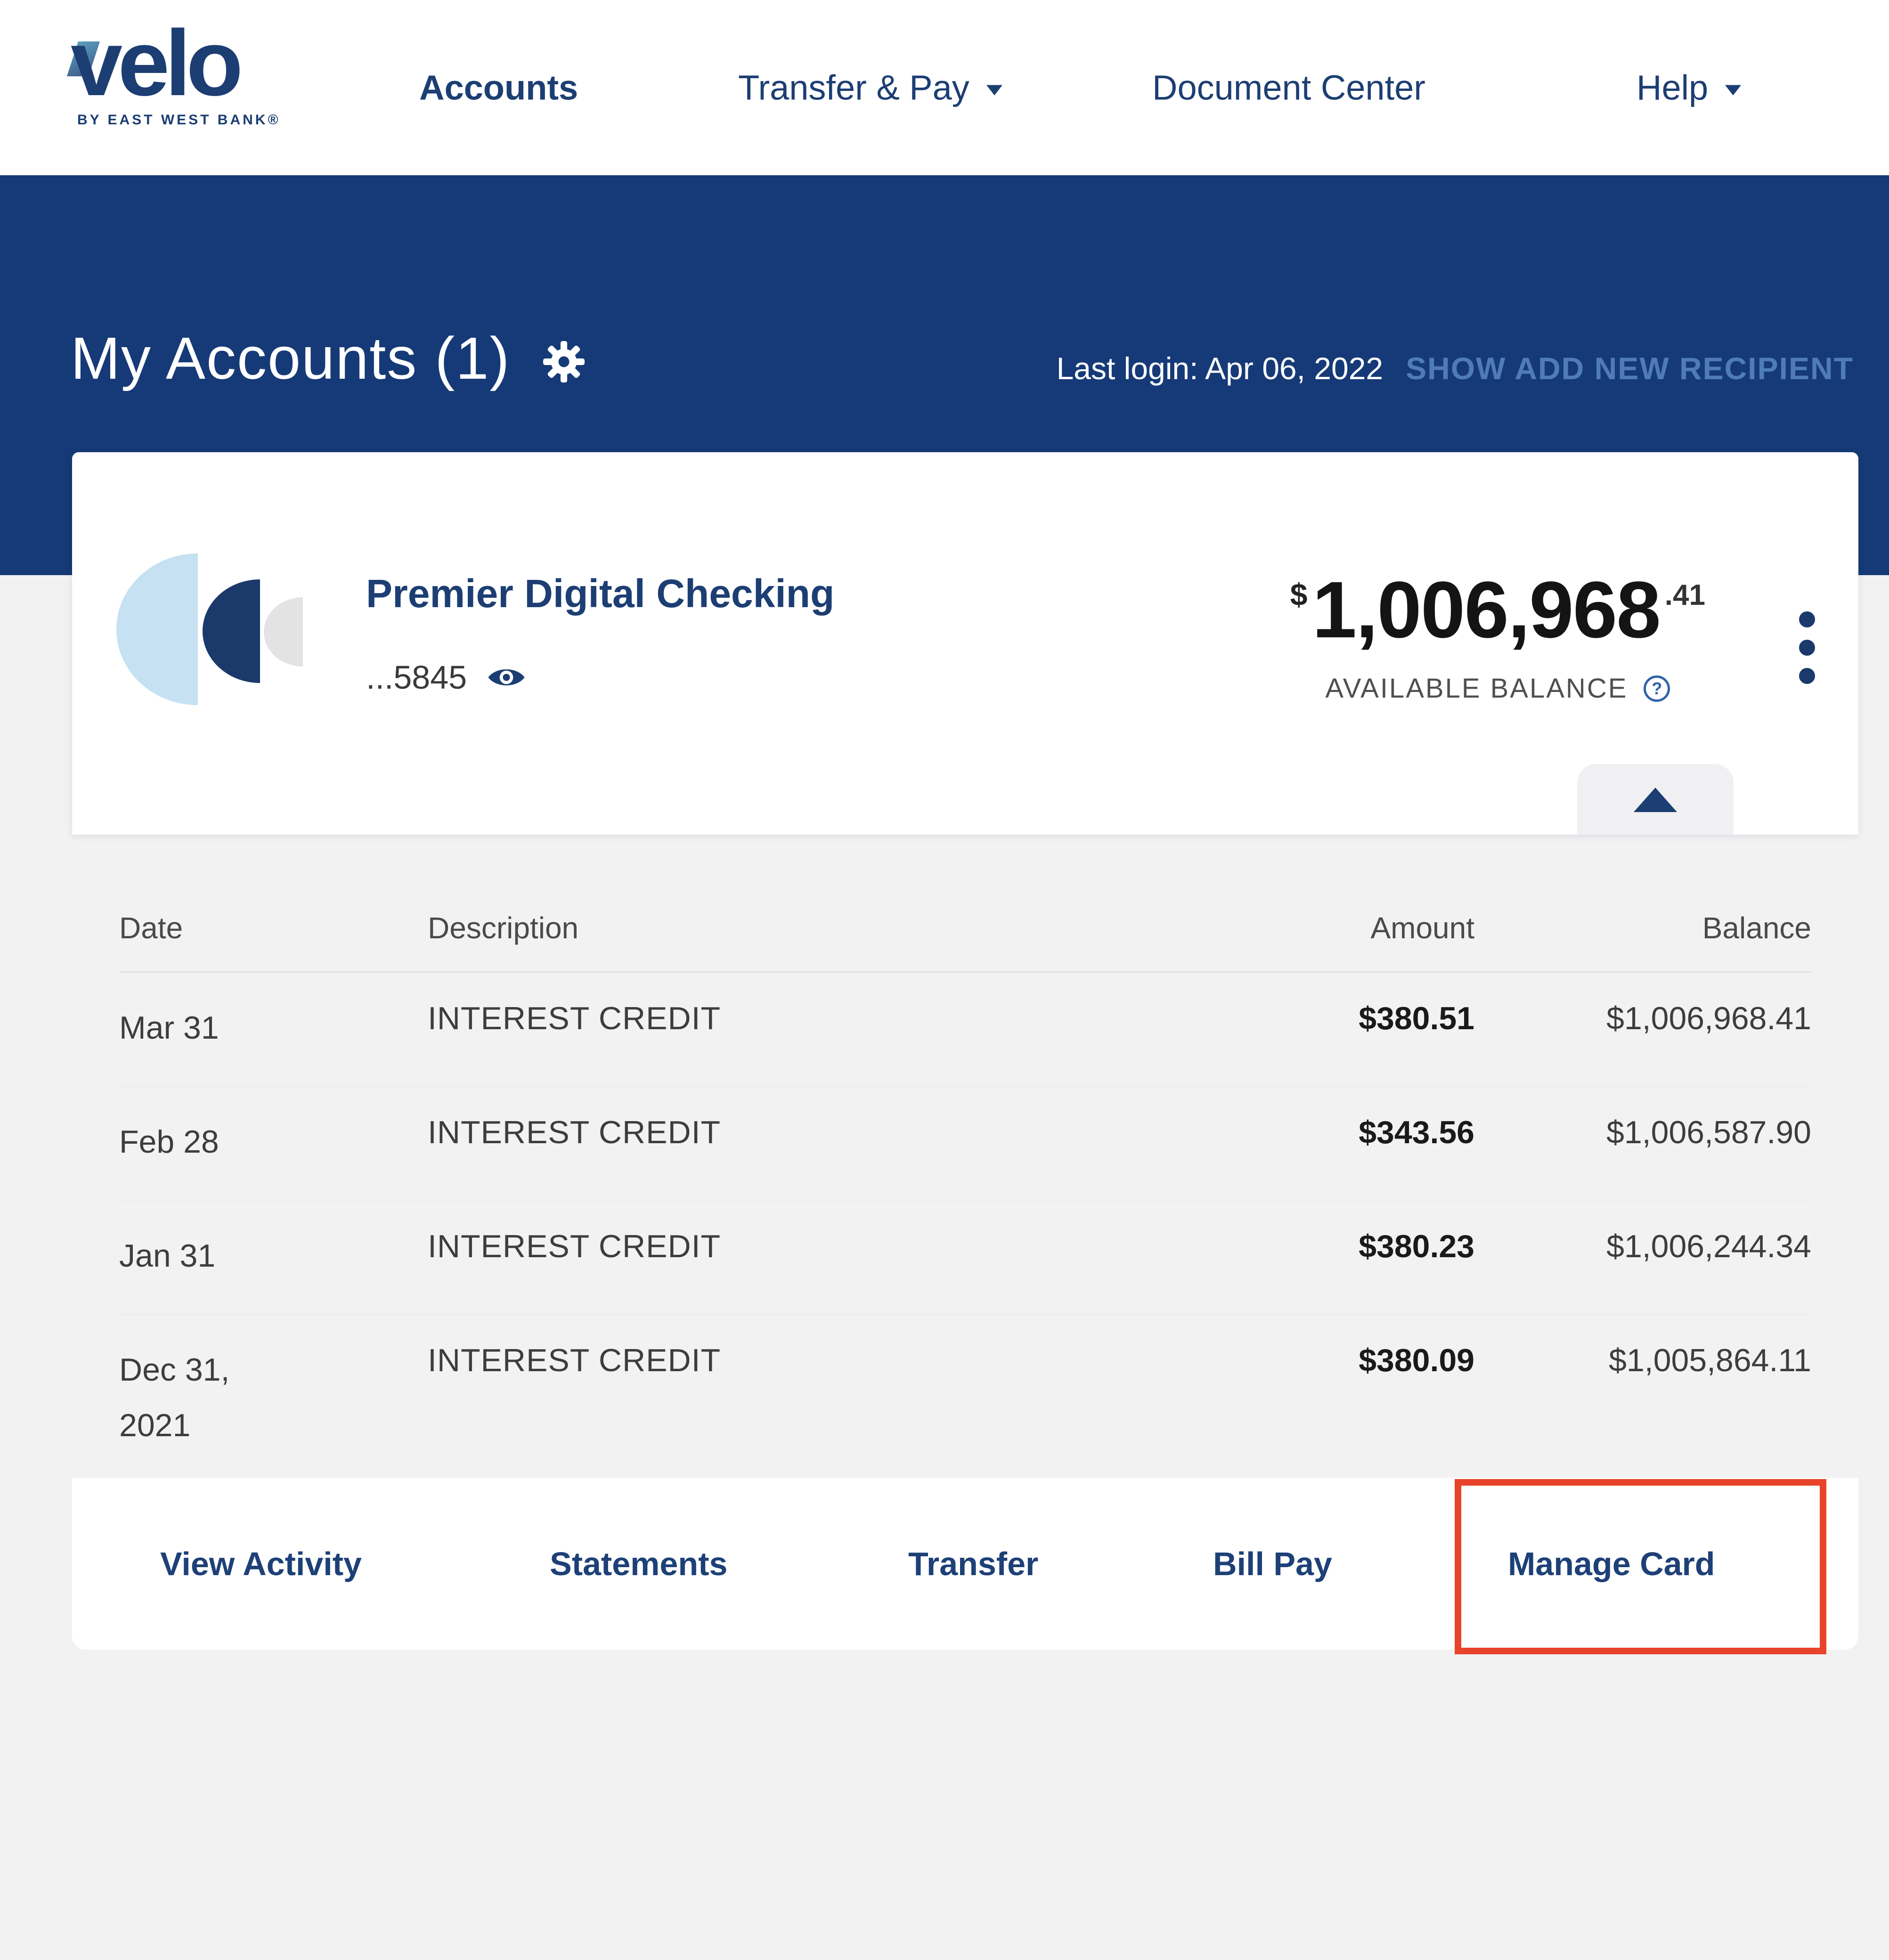  What do you see at coordinates (169, 1028) in the screenshot?
I see `cell-date: Mar 31` at bounding box center [169, 1028].